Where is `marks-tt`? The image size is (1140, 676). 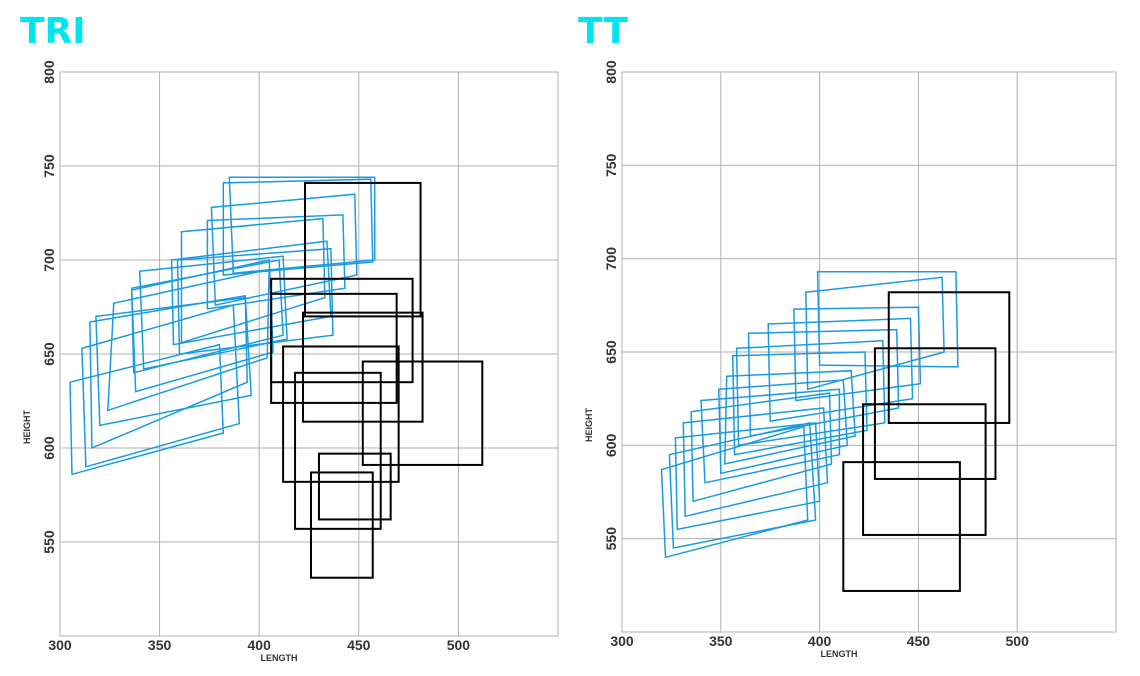
marks-tt is located at coordinates (835, 431).